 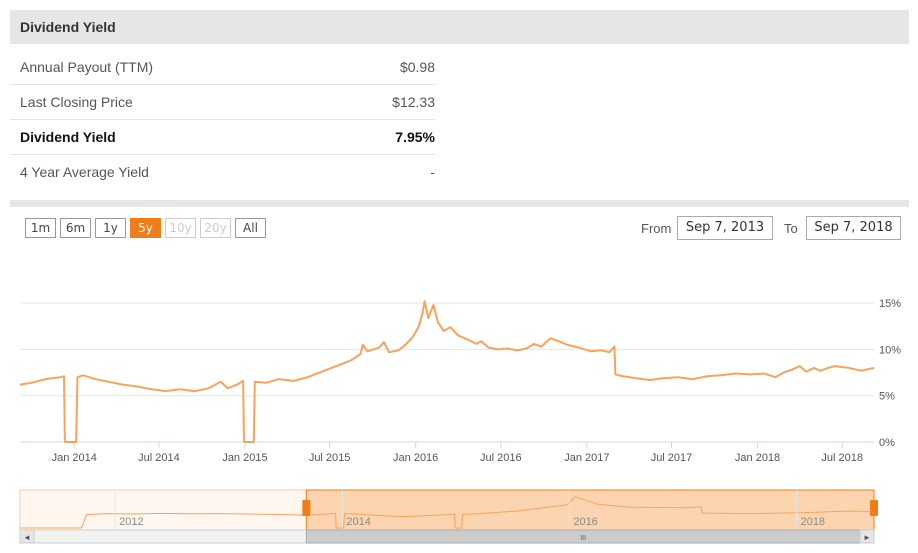 What do you see at coordinates (415, 137) in the screenshot?
I see `row-value: 7.95%` at bounding box center [415, 137].